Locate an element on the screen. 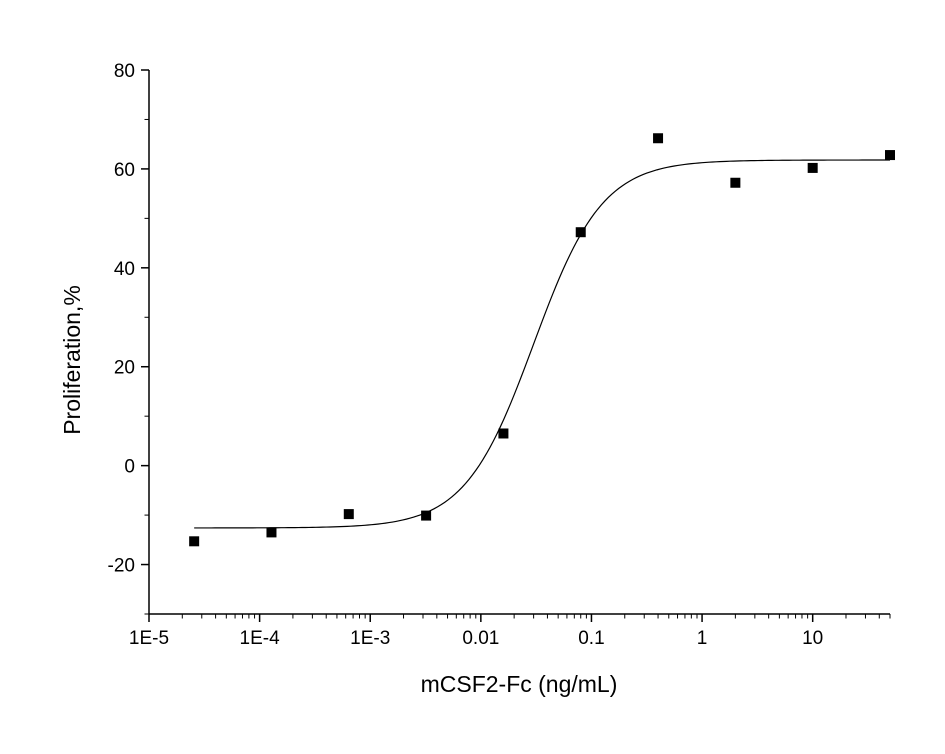  x-tick-label: 1E-3 is located at coordinates (370, 638).